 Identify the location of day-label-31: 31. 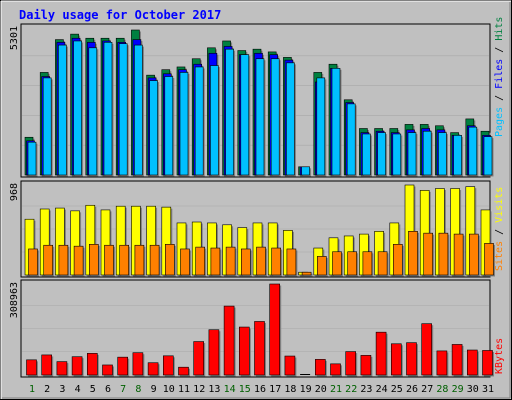
(488, 389).